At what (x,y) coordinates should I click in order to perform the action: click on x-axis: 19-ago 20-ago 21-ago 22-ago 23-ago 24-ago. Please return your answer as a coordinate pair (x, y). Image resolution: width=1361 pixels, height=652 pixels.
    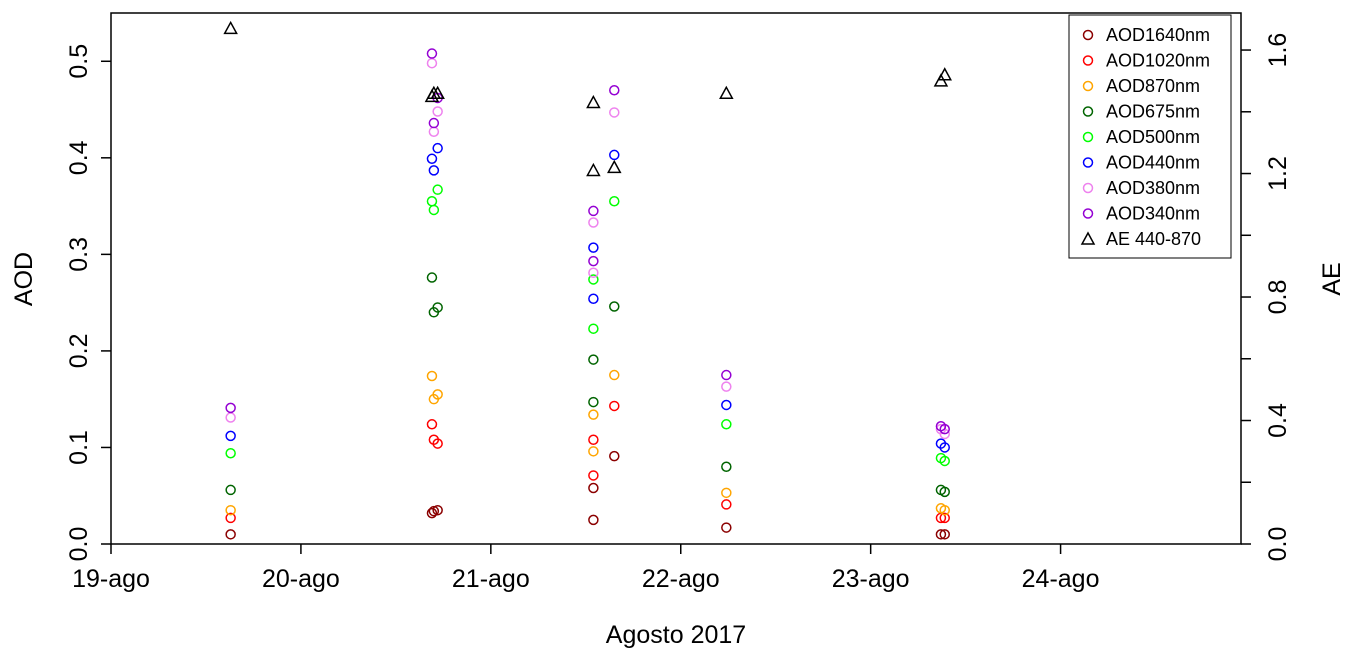
    Looking at the image, I should click on (586, 568).